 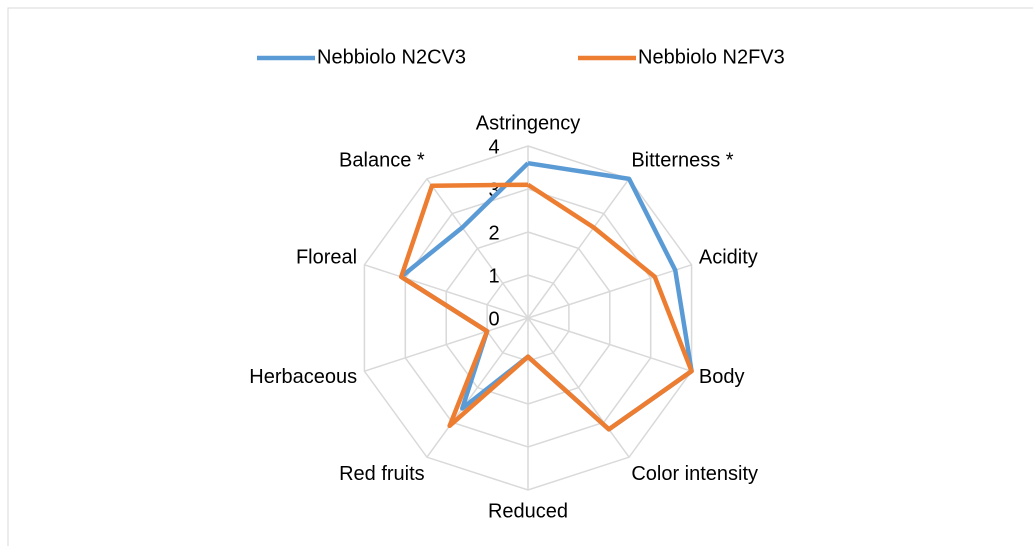 What do you see at coordinates (303, 377) in the screenshot?
I see `axis-label: Herbaceous` at bounding box center [303, 377].